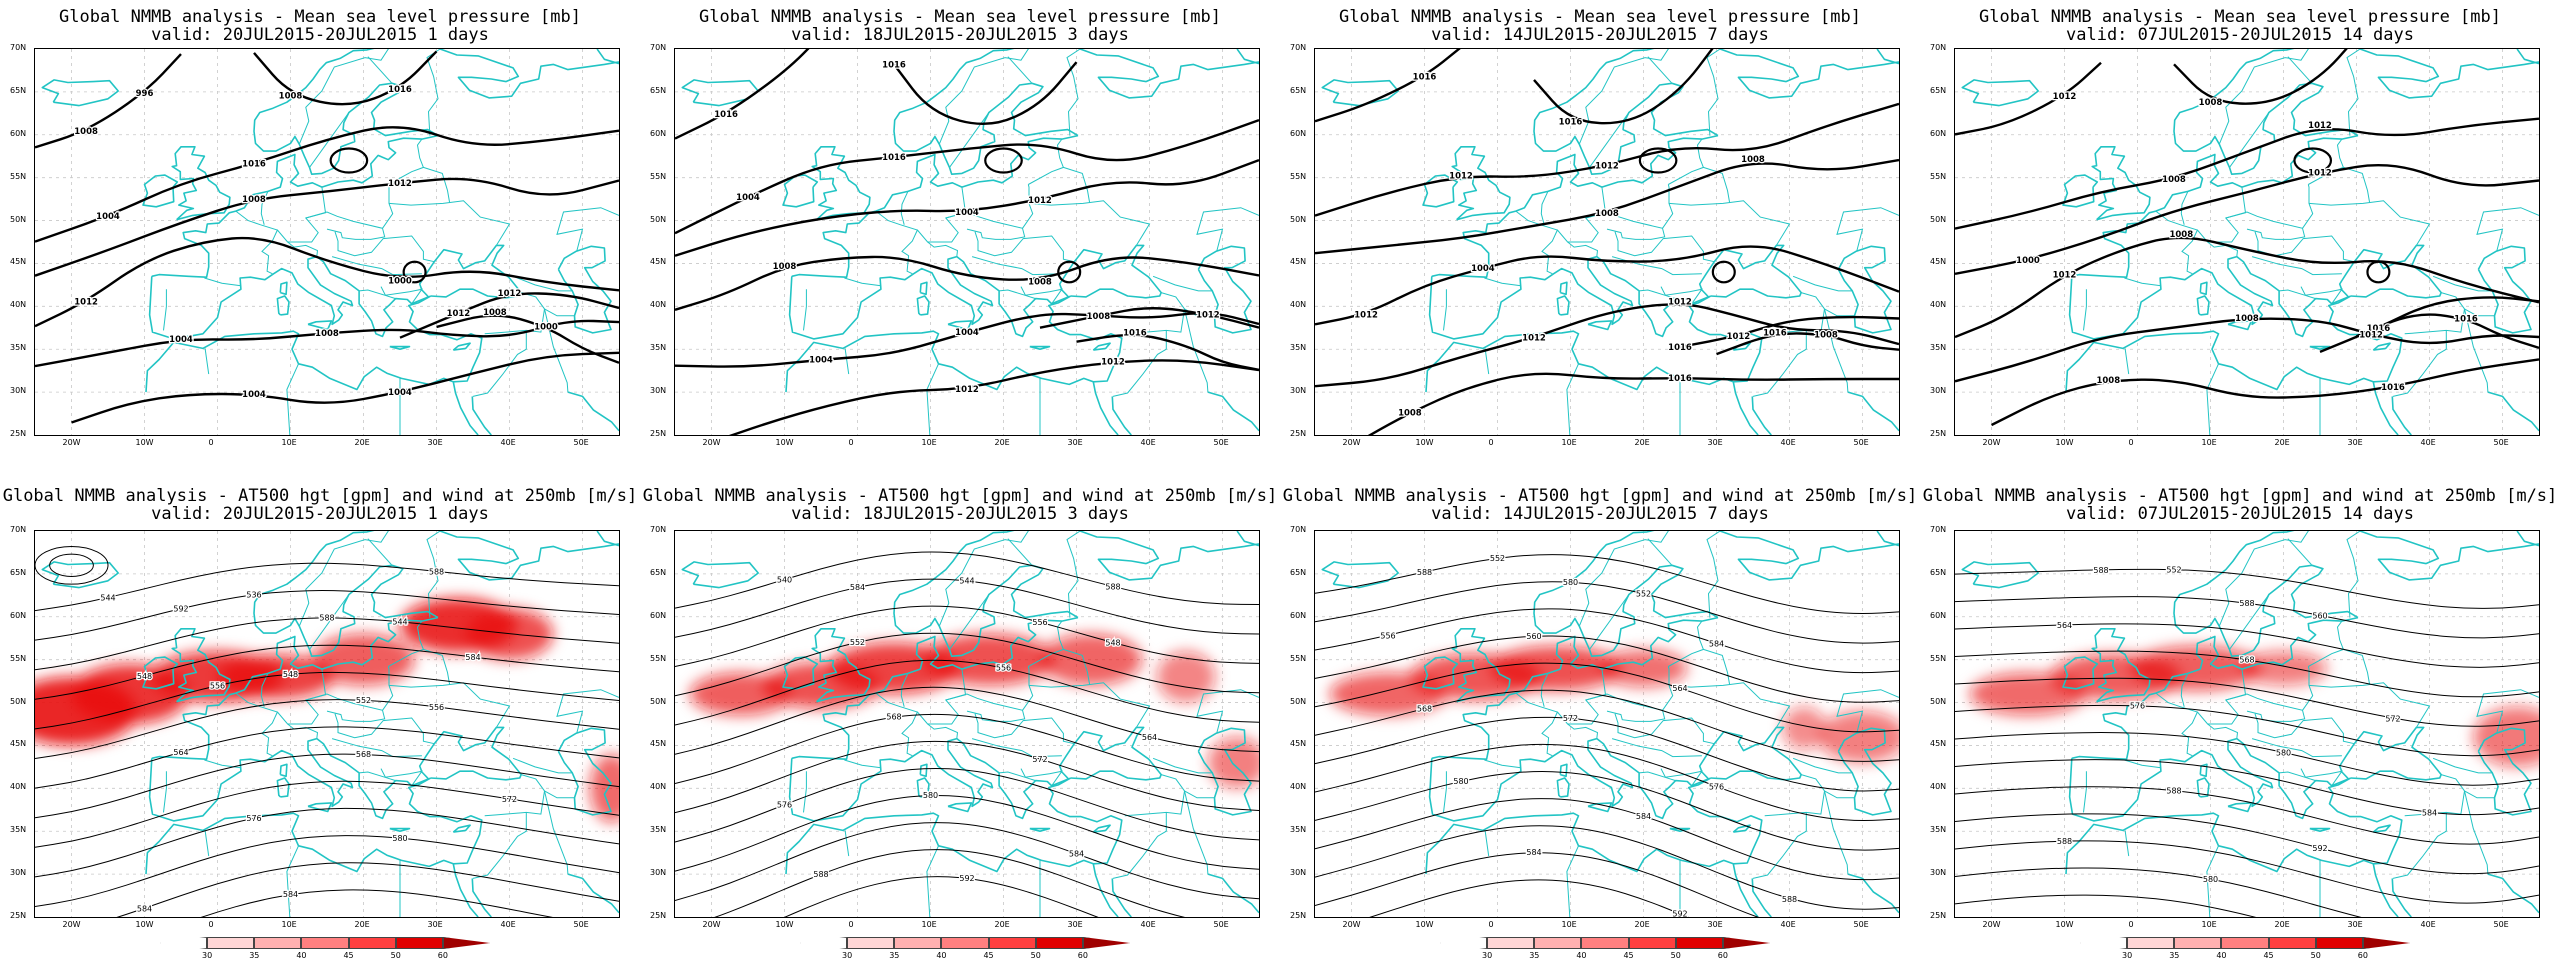 Image resolution: width=2560 pixels, height=960 pixels. I want to click on colorbar-label: 40, so click(301, 955).